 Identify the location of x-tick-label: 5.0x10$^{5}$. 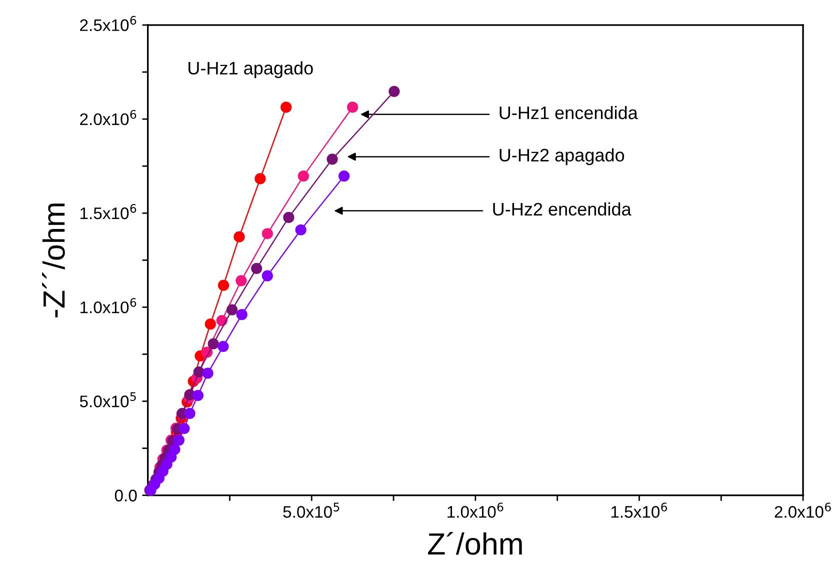
(311, 510).